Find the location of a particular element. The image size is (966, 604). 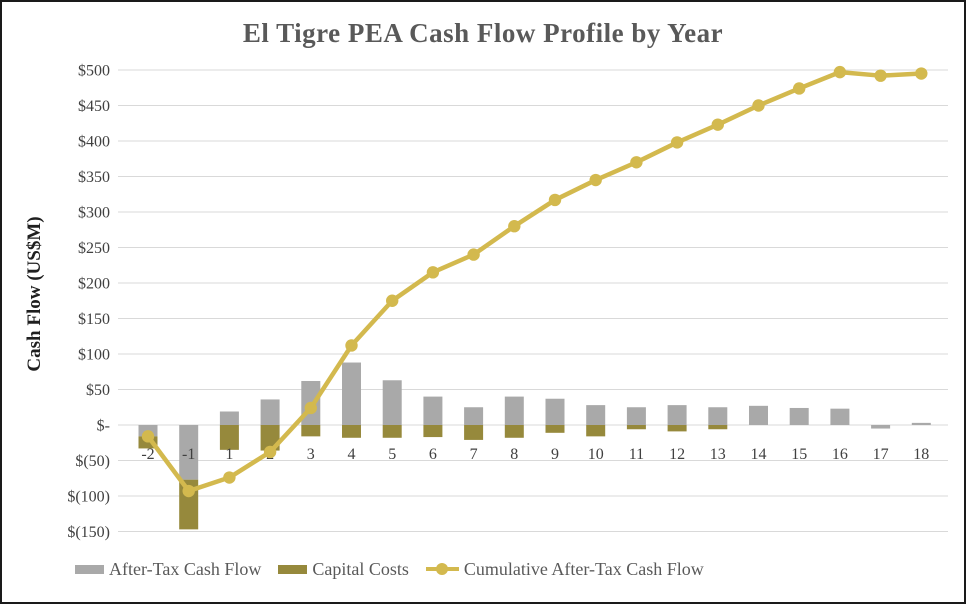

x-tick-label: 9 is located at coordinates (555, 454).